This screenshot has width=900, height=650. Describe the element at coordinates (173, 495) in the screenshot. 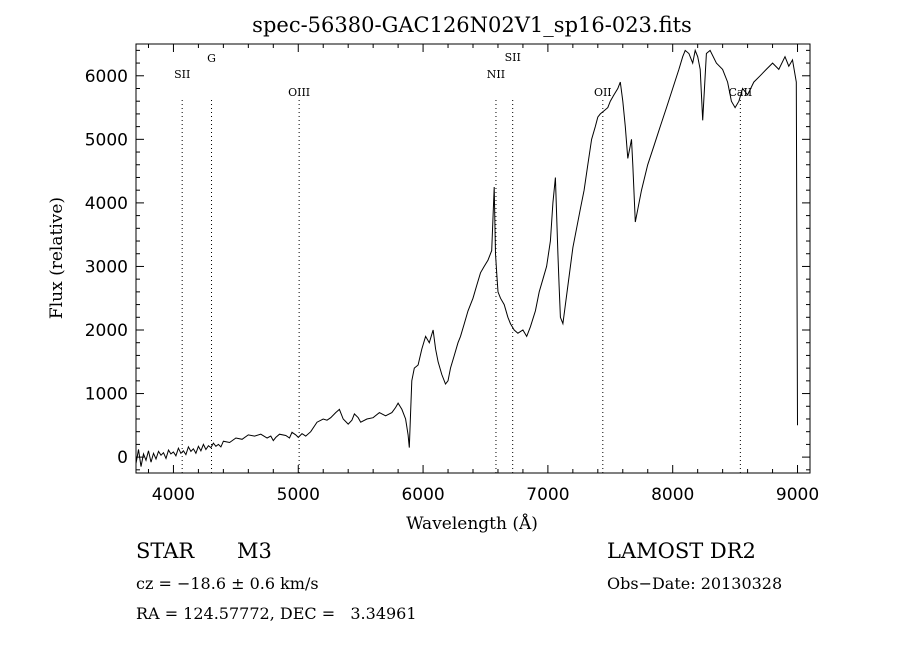

I see `x-tick-label: 4000` at that location.